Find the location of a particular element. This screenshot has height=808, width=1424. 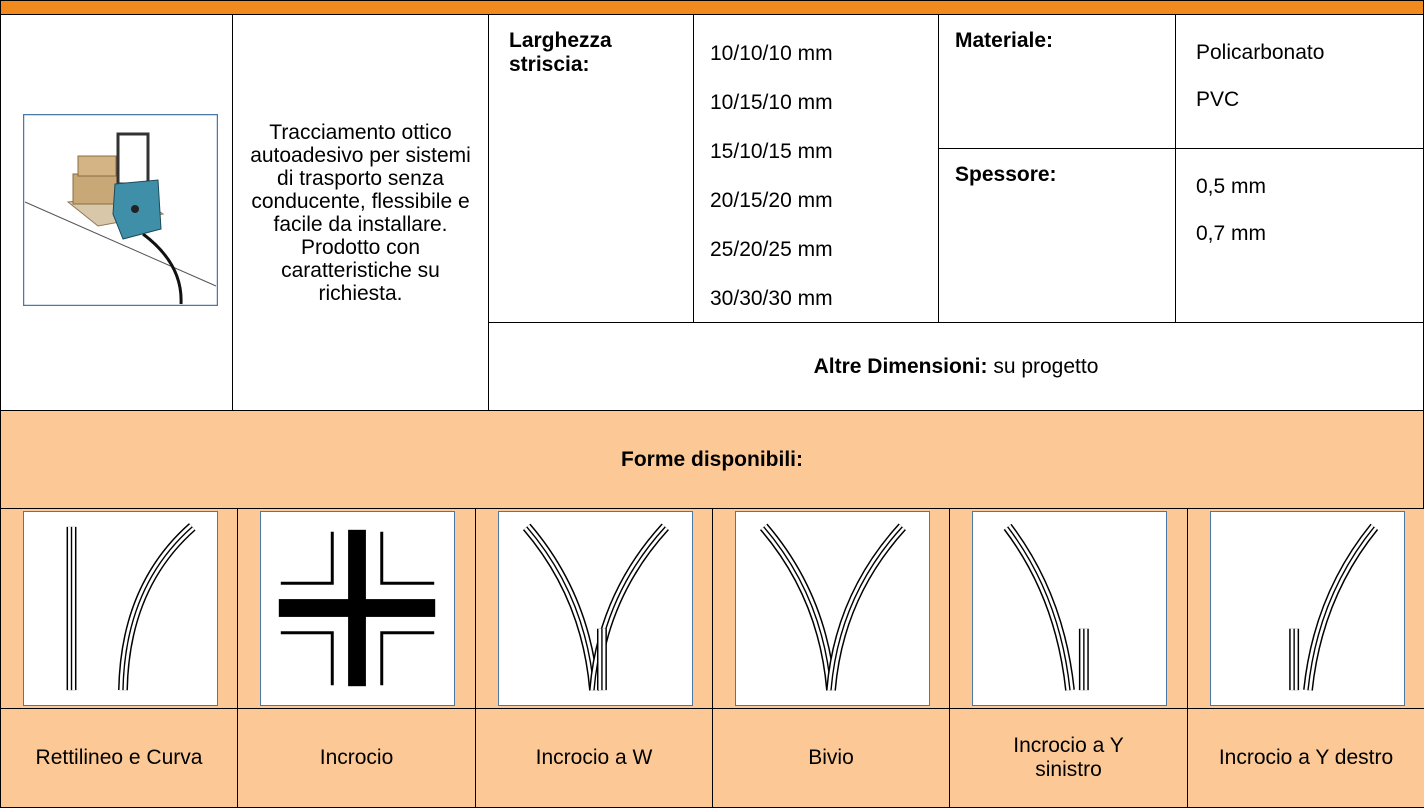

image-cell is located at coordinates (116, 212).